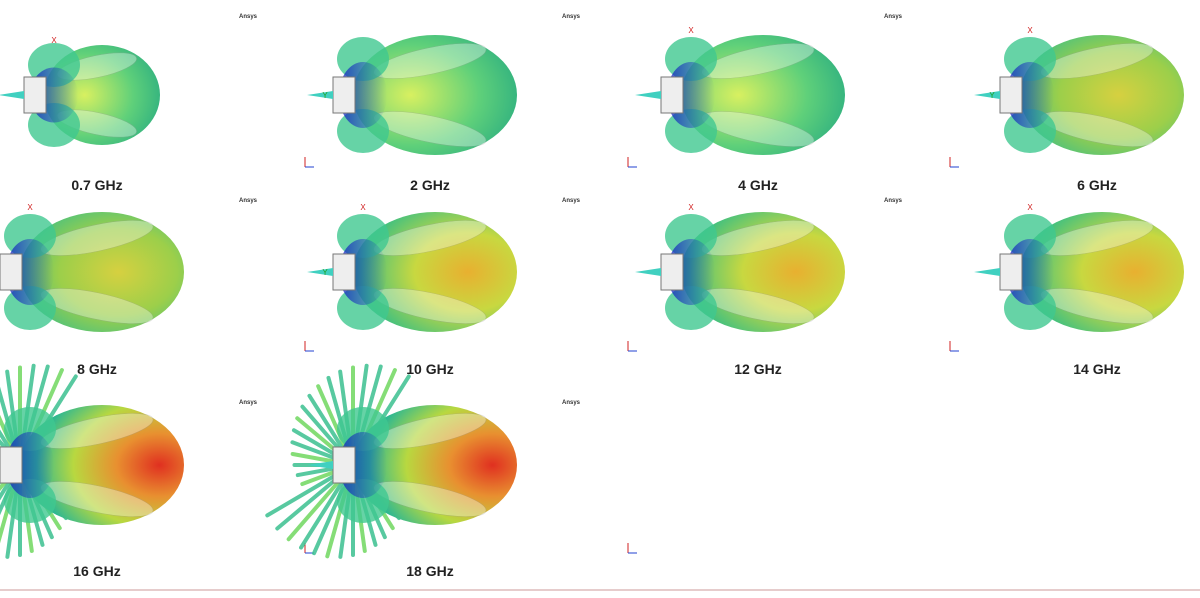 The width and height of the screenshot is (1200, 598). I want to click on panel-label: 8 GHz, so click(97, 369).